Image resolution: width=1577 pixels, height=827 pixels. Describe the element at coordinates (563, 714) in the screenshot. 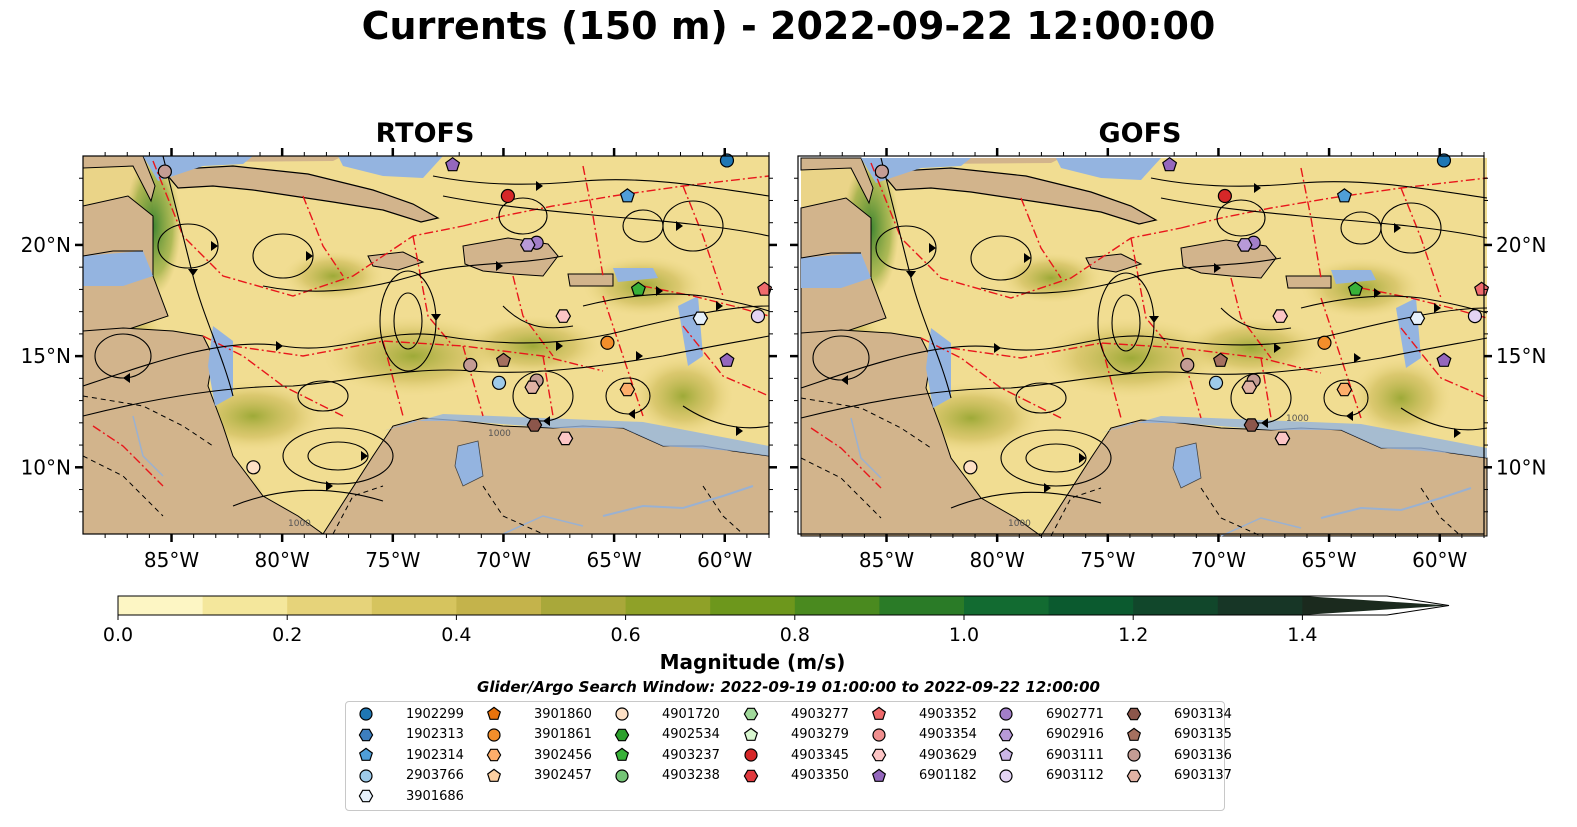

I see `legend-label: 3901860` at that location.